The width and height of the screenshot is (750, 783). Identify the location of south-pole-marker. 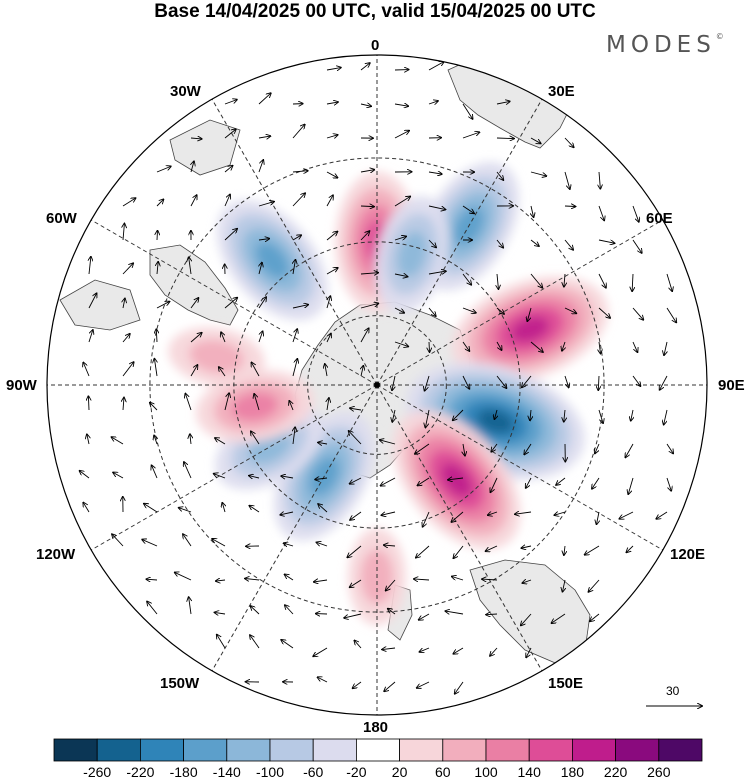
(377, 385).